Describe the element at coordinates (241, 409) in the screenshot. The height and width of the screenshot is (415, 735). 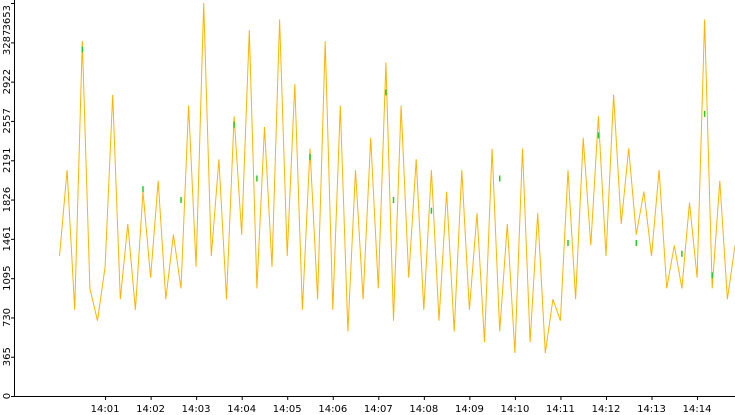
I see `x-tick-label: 14:04` at that location.